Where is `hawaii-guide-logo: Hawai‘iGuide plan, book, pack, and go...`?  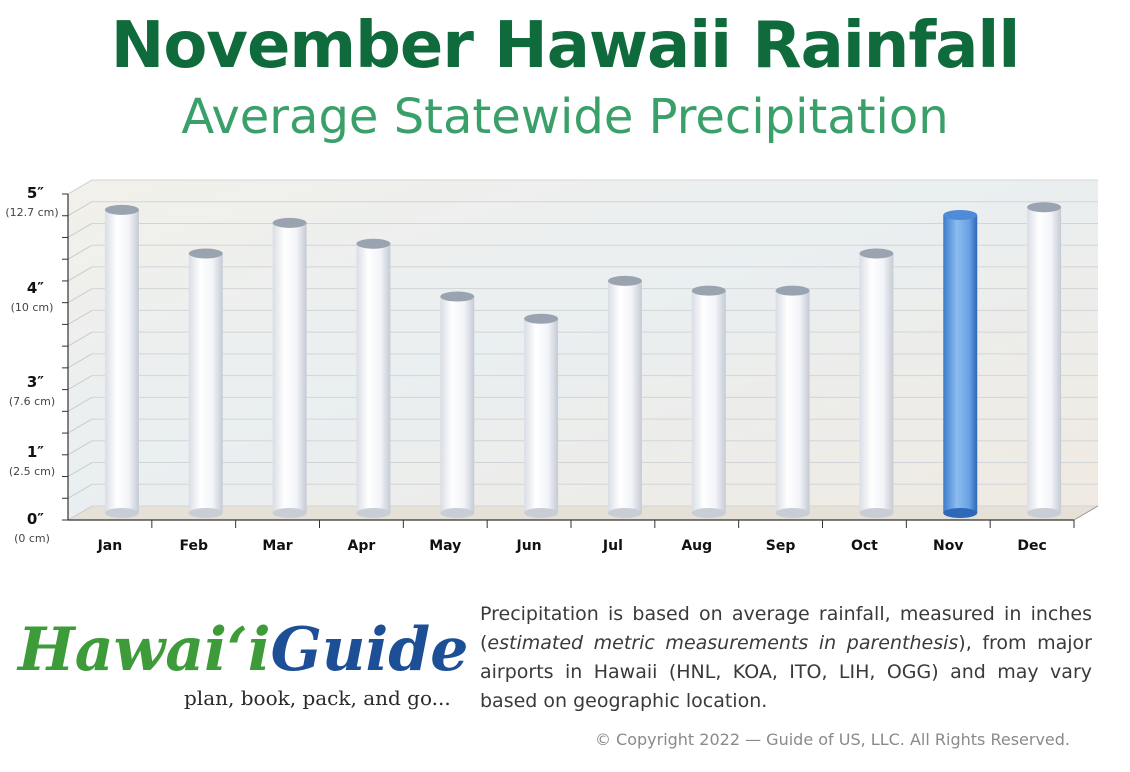
hawaii-guide-logo: Hawai‘iGuide plan, book, pack, and go... is located at coordinates (243, 671).